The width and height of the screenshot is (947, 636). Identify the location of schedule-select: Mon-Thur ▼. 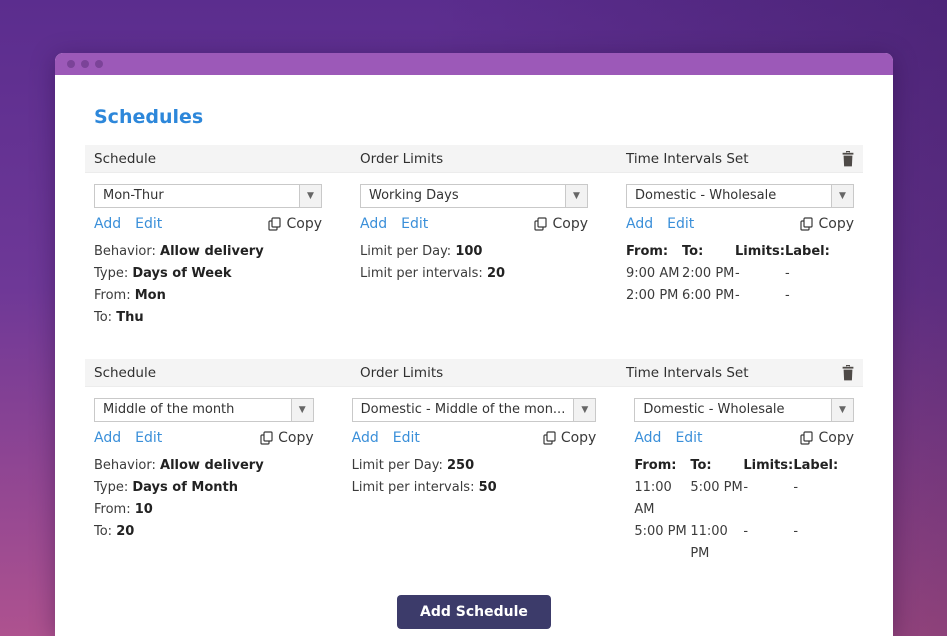
(208, 196).